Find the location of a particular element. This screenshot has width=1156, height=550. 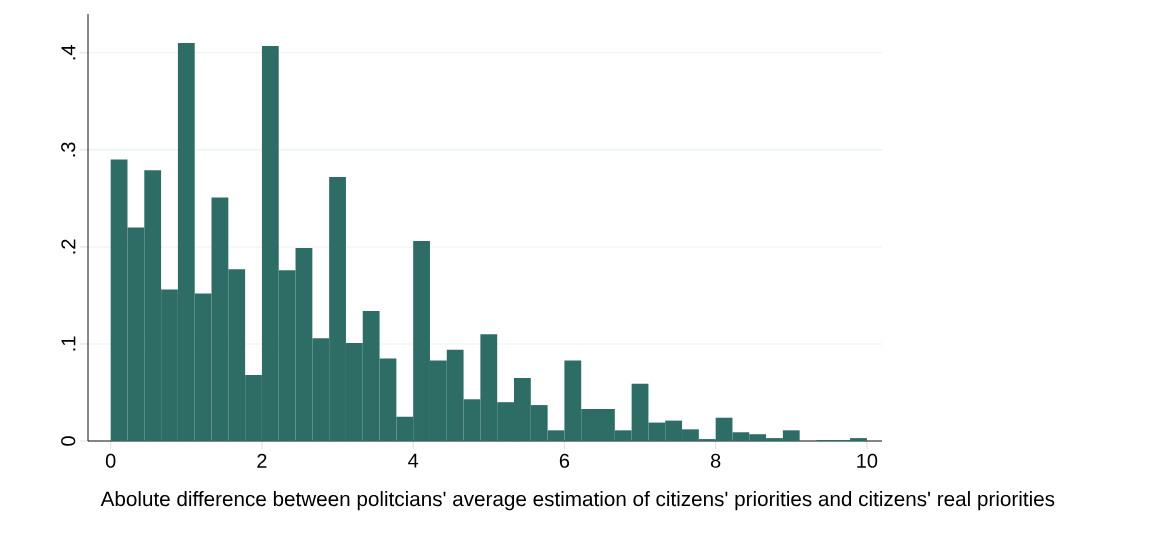

y-tick-label: .1 is located at coordinates (68, 343).